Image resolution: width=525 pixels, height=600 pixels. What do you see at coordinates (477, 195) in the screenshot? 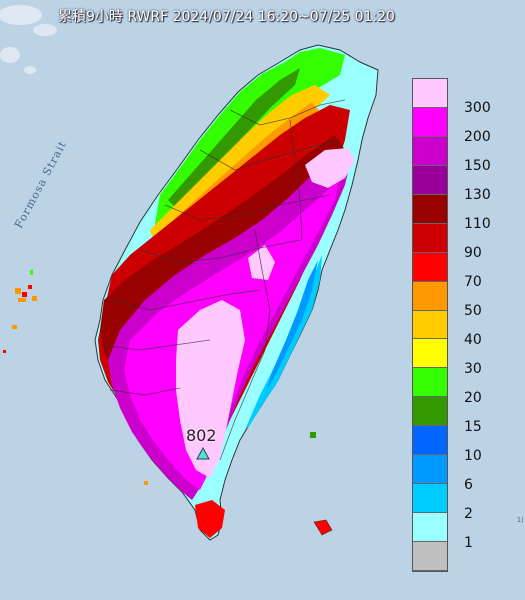
I see `legend-label: 130` at bounding box center [477, 195].